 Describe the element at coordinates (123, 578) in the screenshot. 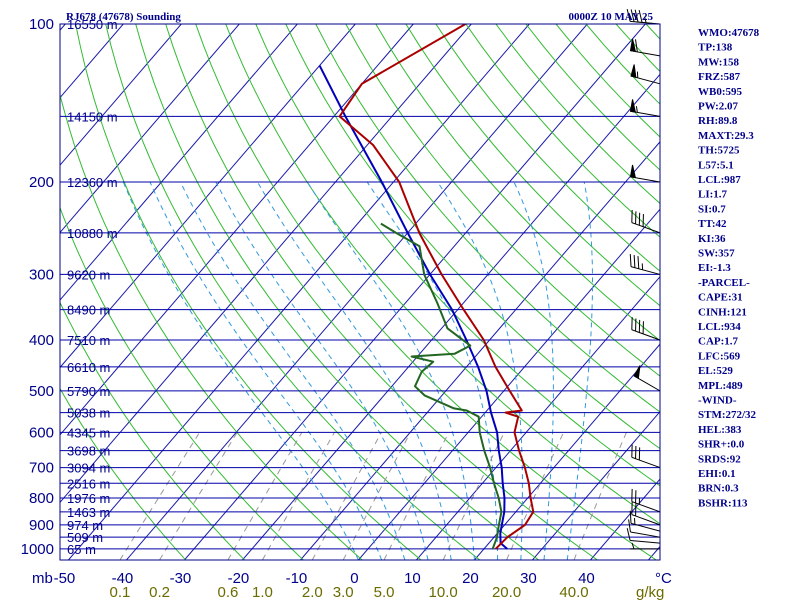

I see `temperature-tick-label: -40` at that location.